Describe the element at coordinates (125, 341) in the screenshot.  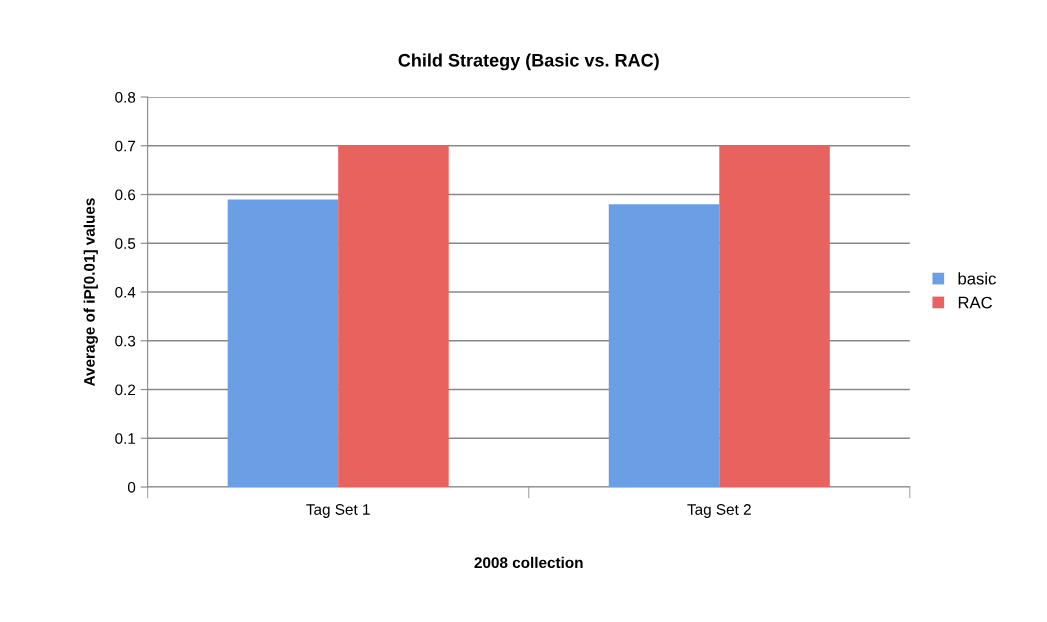
I see `y-tick-label: 0.3` at that location.